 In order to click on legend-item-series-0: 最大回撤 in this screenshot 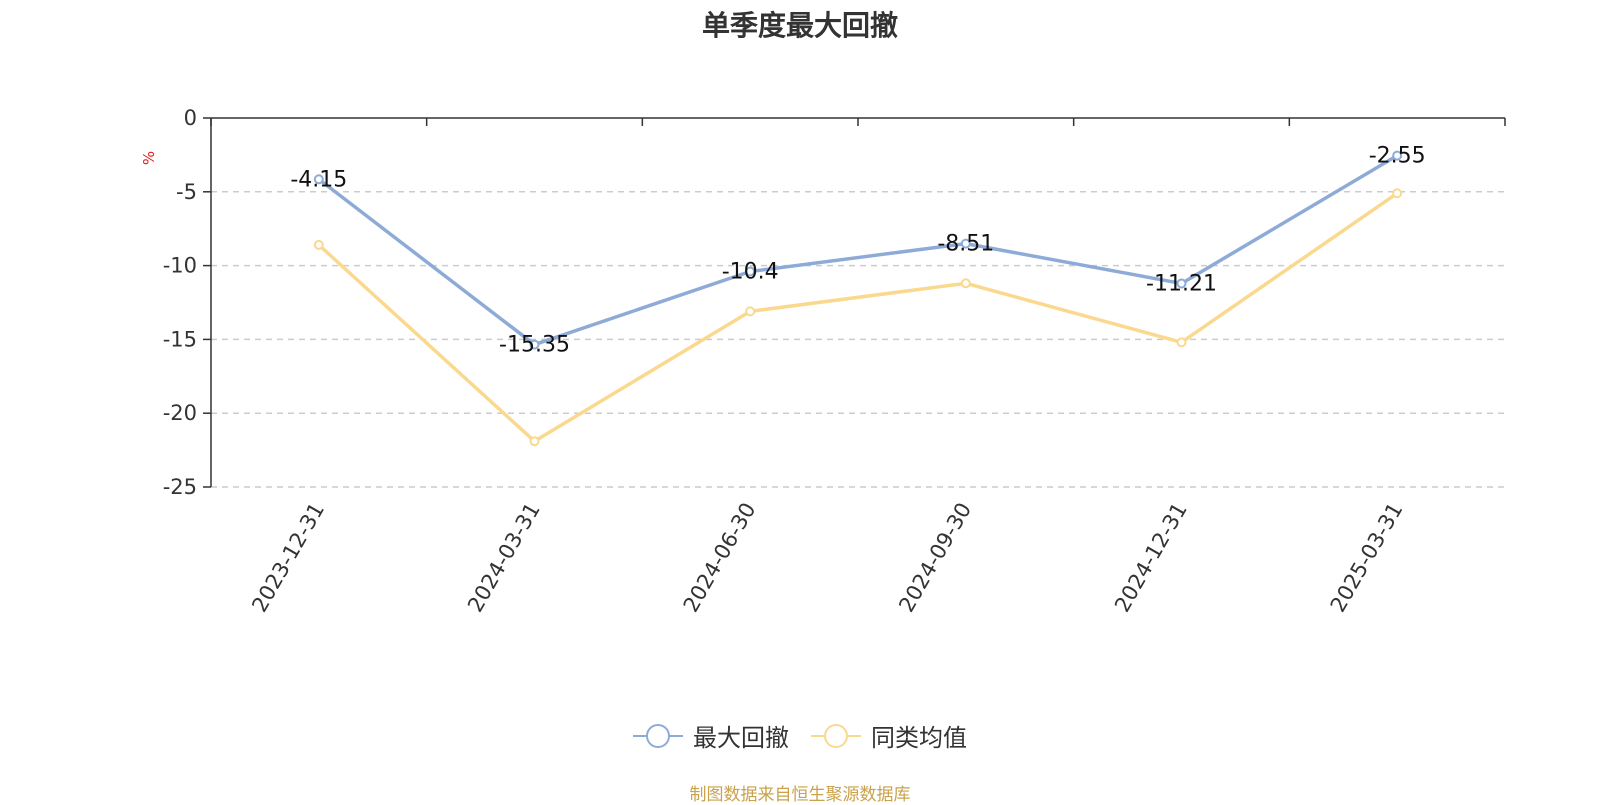, I will do `click(711, 735)`.